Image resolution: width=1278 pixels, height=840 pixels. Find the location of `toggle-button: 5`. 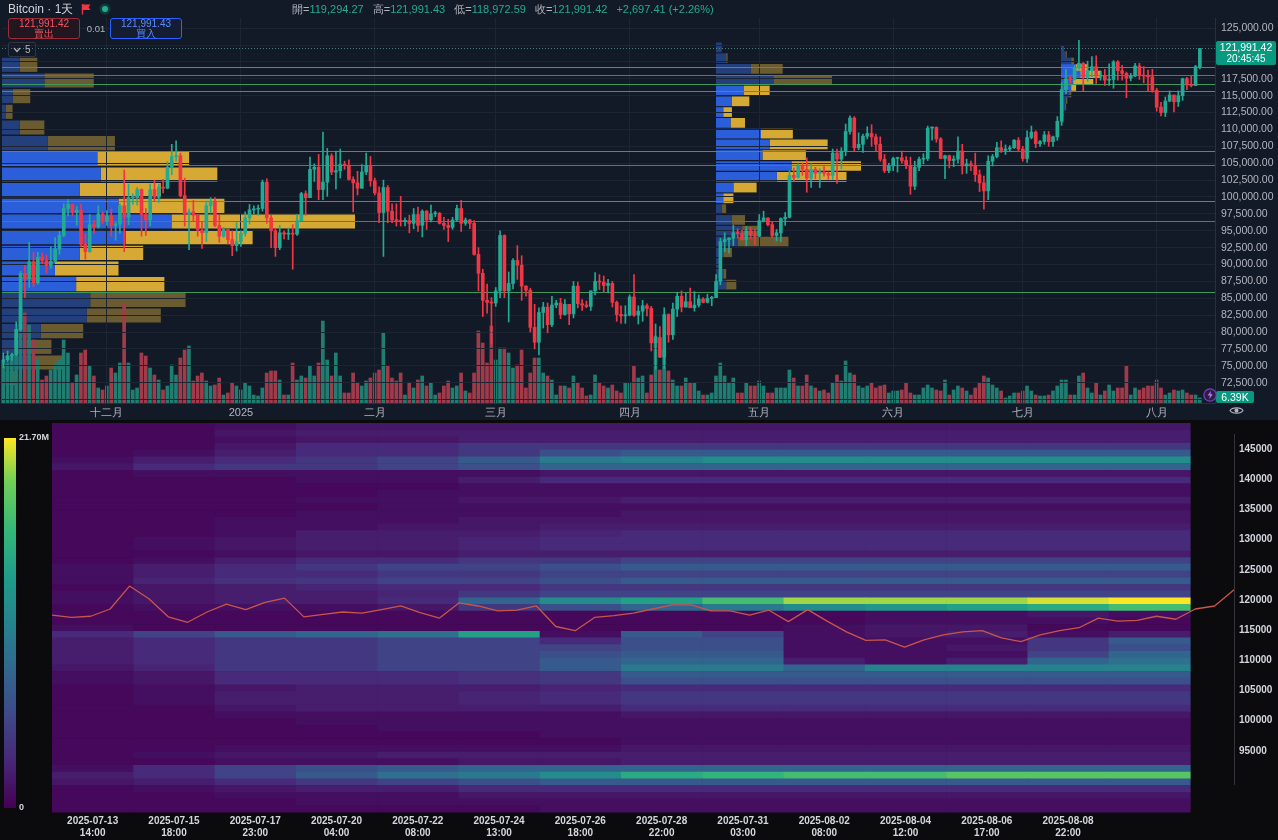

toggle-button: 5 is located at coordinates (22, 49).